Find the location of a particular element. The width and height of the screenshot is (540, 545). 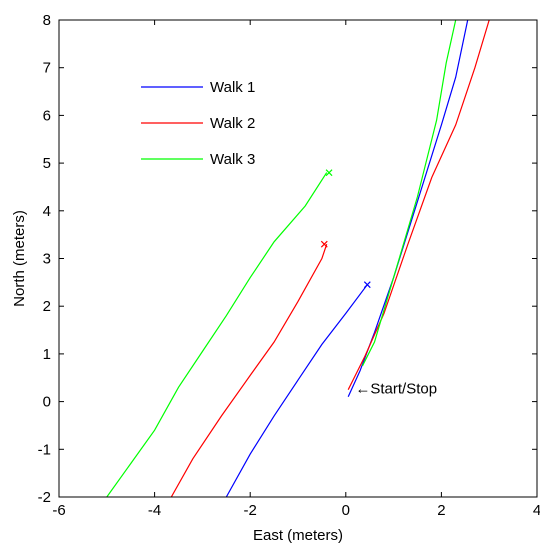

x-tick-label: -6 is located at coordinates (58, 510).